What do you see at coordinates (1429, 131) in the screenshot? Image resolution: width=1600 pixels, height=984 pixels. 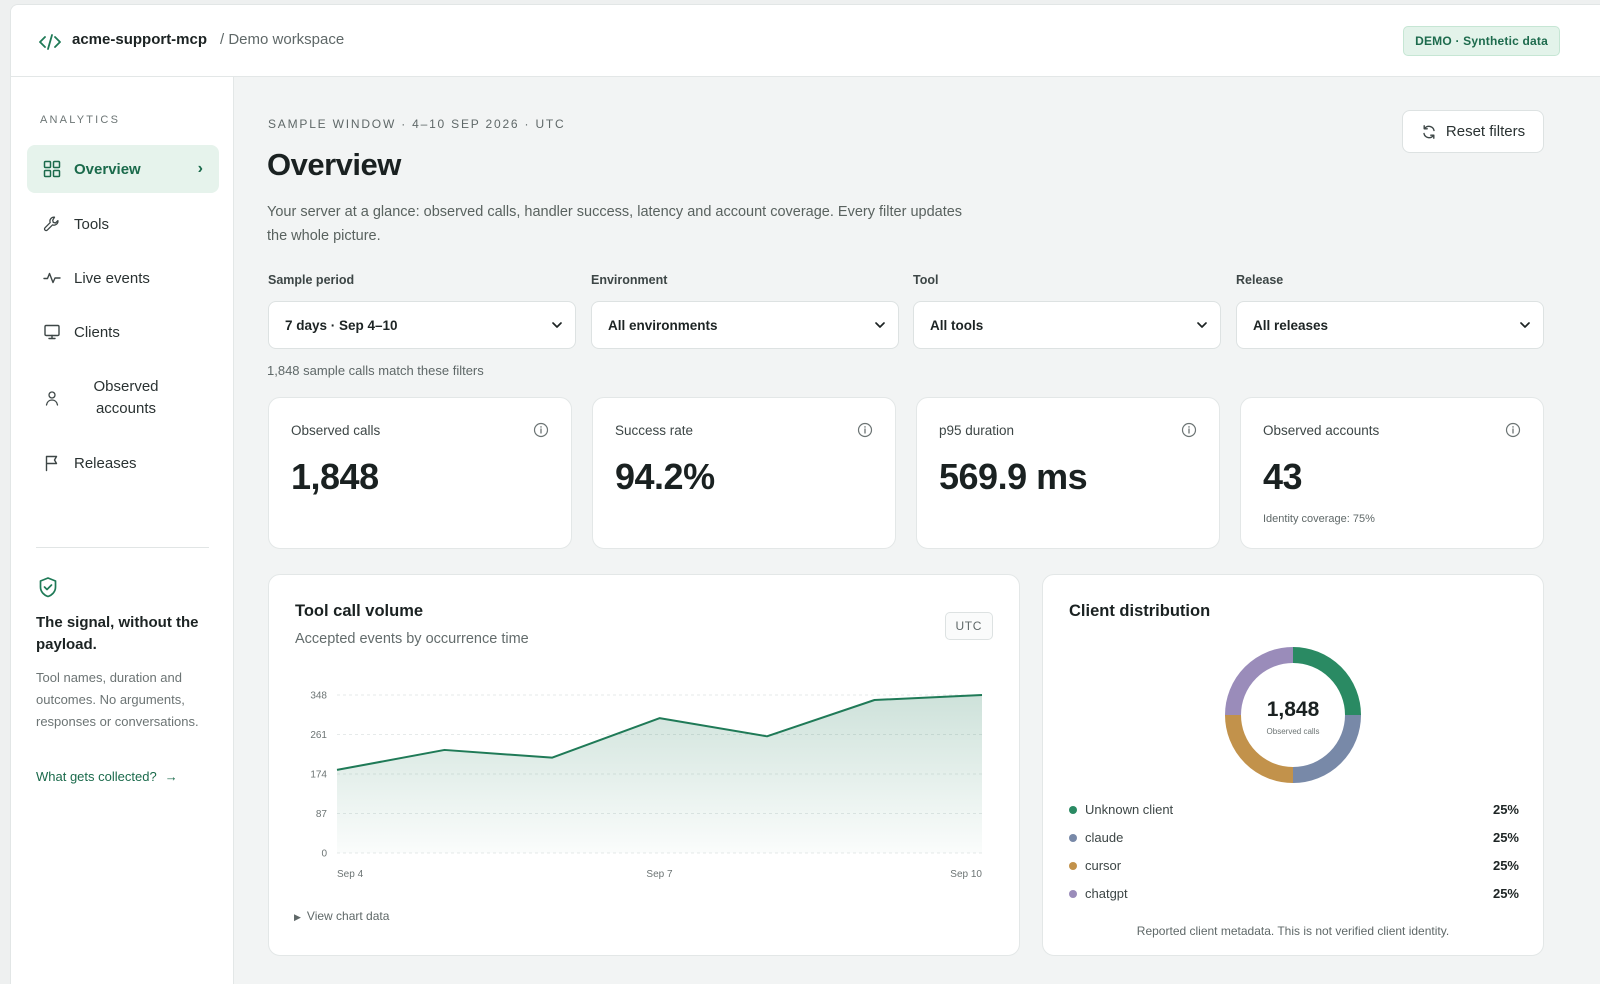 I see `refresh-icon` at bounding box center [1429, 131].